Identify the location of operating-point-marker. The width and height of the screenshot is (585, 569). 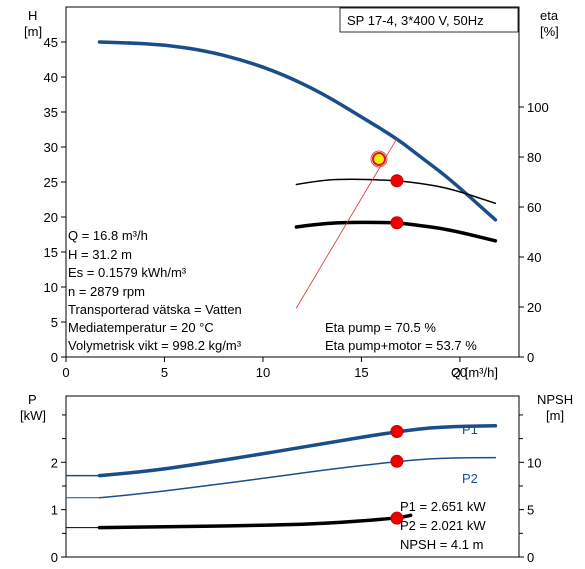
(379, 159).